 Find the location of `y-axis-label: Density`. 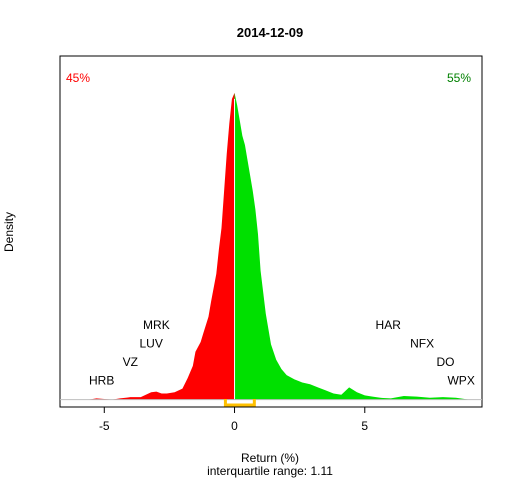

y-axis-label: Density is located at coordinates (9, 232).